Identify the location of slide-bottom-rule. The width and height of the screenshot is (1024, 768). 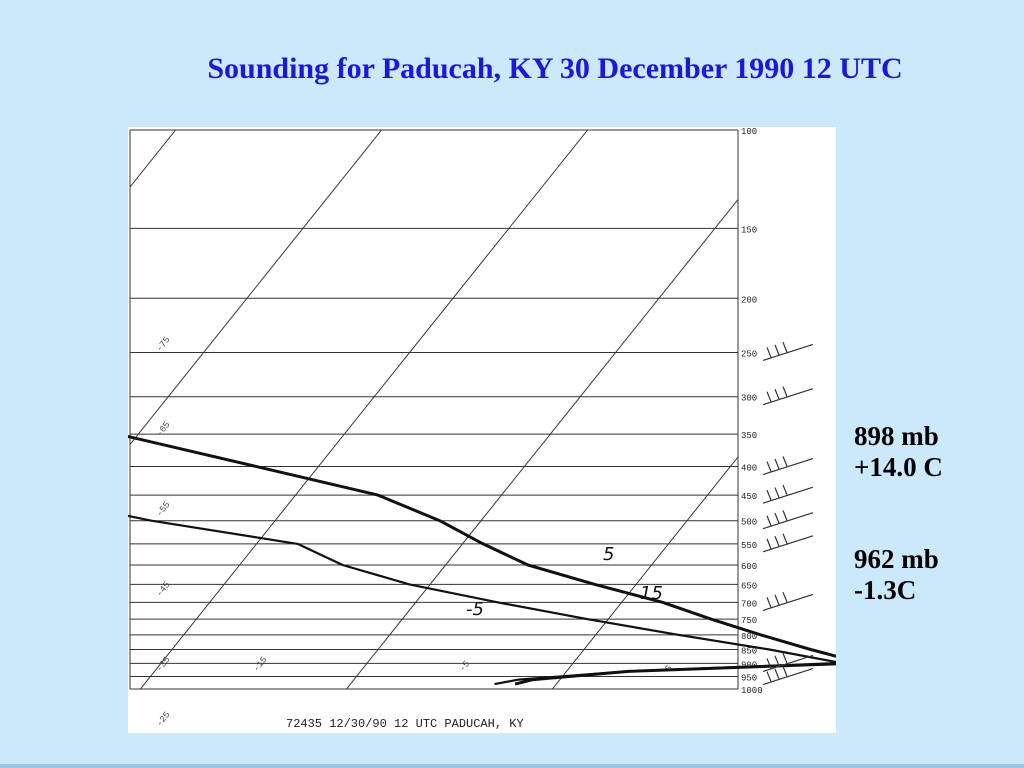
(512, 766).